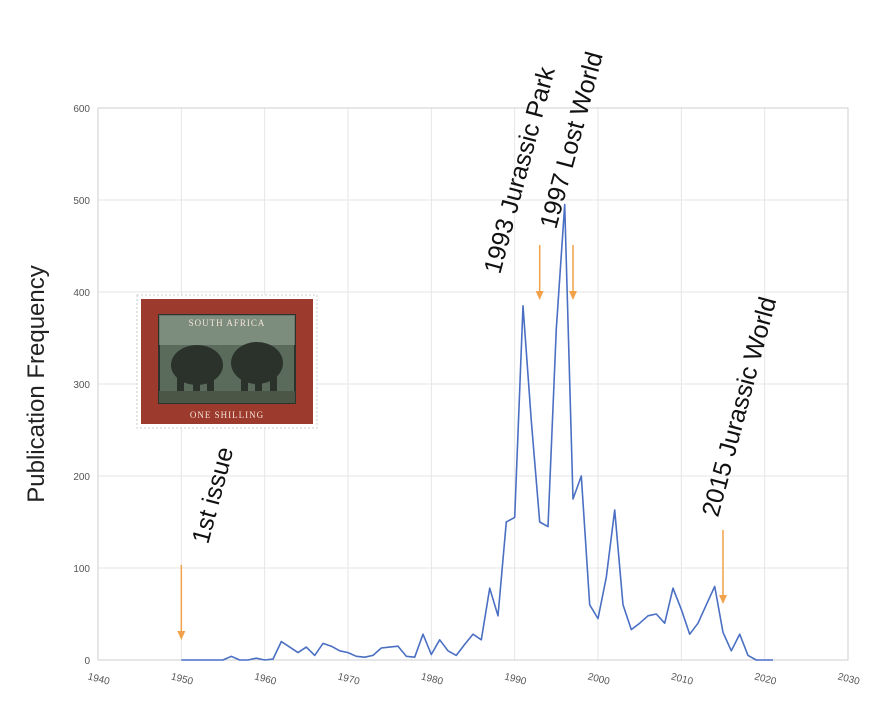 This screenshot has height=704, width=876. I want to click on y-tick-label: 400, so click(81, 293).